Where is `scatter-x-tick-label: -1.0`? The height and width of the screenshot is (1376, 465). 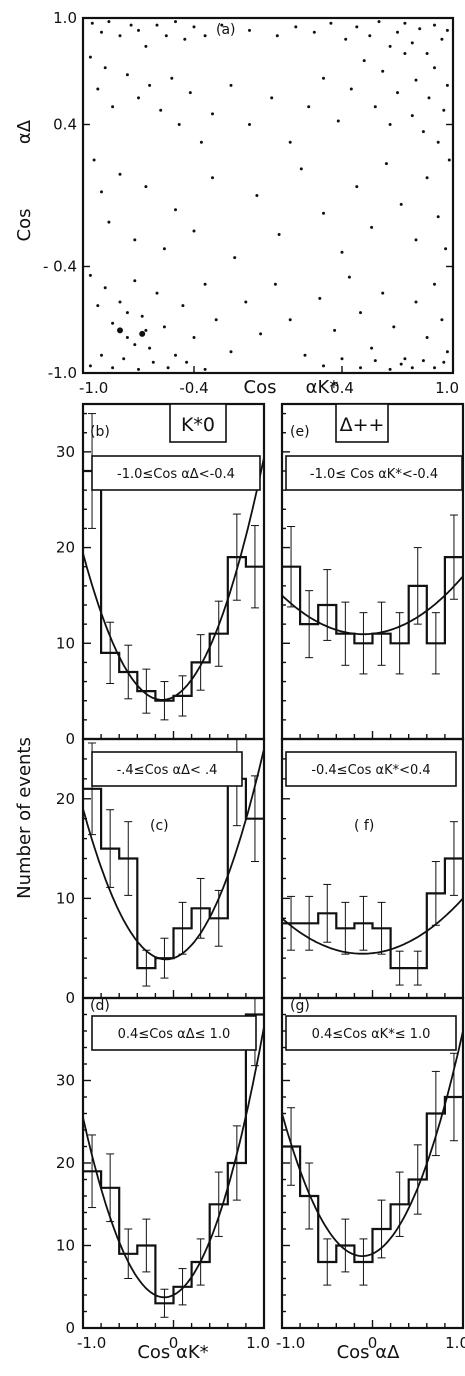 scatter-x-tick-label: -1.0 is located at coordinates (93, 388).